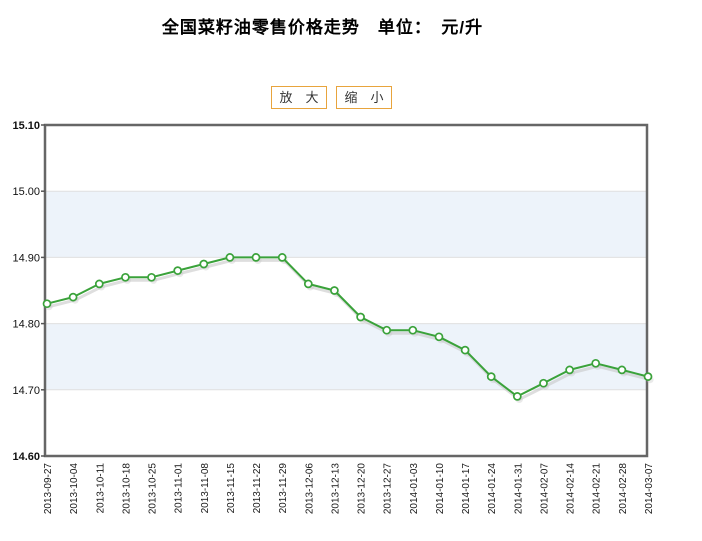  Describe the element at coordinates (74, 489) in the screenshot. I see `x-axis-label: 2013-10-04` at that location.